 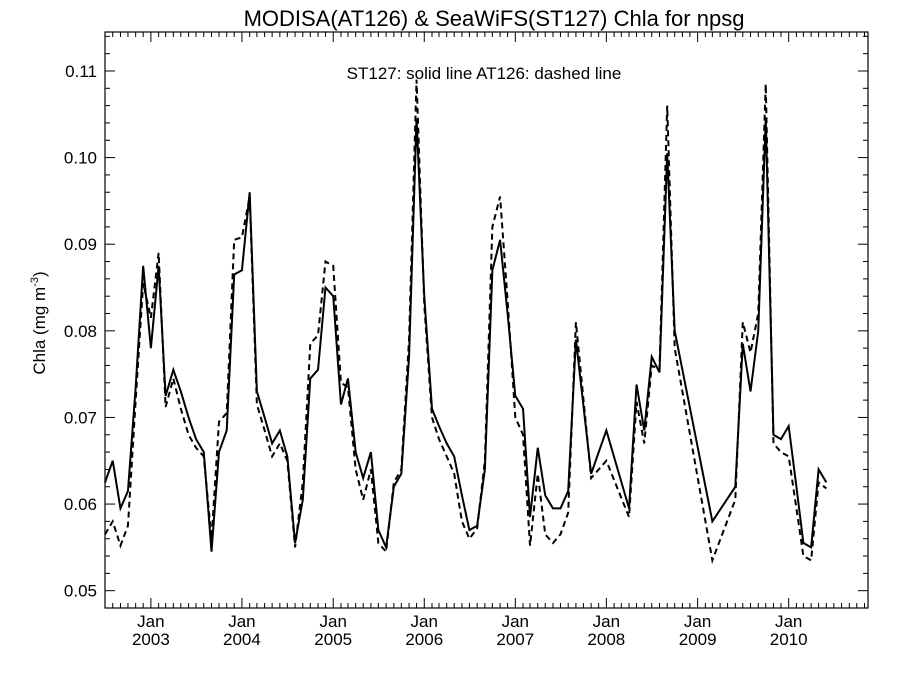 I want to click on x-tick-label-year: 2004, so click(x=242, y=639).